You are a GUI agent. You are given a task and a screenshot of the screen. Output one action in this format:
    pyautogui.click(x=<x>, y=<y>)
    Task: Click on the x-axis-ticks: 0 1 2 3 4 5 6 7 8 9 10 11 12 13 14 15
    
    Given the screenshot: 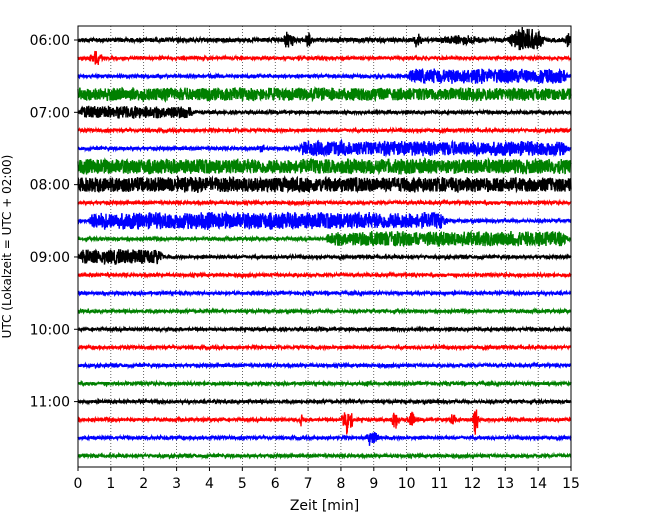 What is the action you would take?
    pyautogui.click(x=327, y=479)
    